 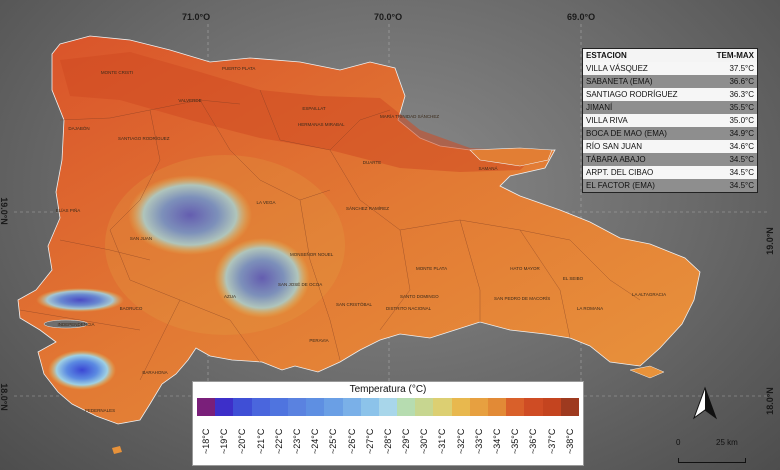 What do you see at coordinates (643, 186) in the screenshot?
I see `station-name: EL FACTOR (EMA)` at bounding box center [643, 186].